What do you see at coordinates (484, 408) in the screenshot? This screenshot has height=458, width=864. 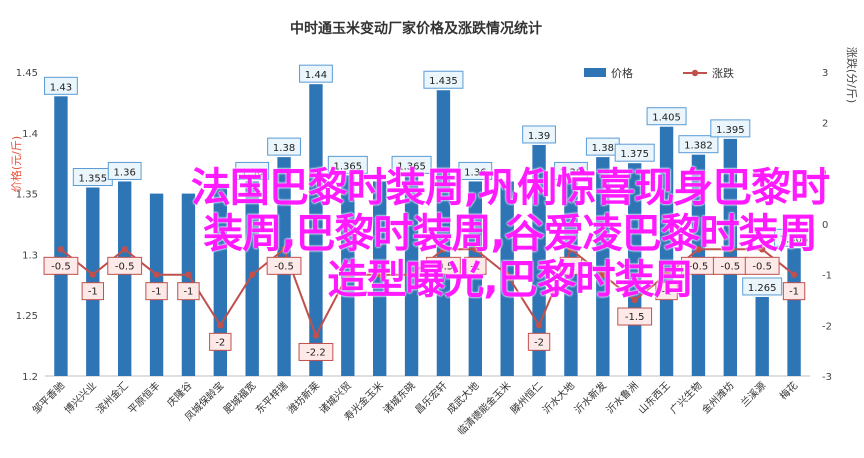 I see `x-tick-label: 临清德能金玉米` at bounding box center [484, 408].